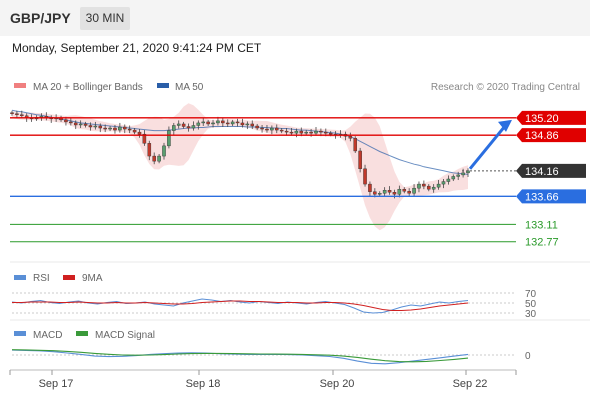 This screenshot has height=400, width=590. Describe the element at coordinates (240, 356) in the screenshot. I see `macd-signal-line` at that location.